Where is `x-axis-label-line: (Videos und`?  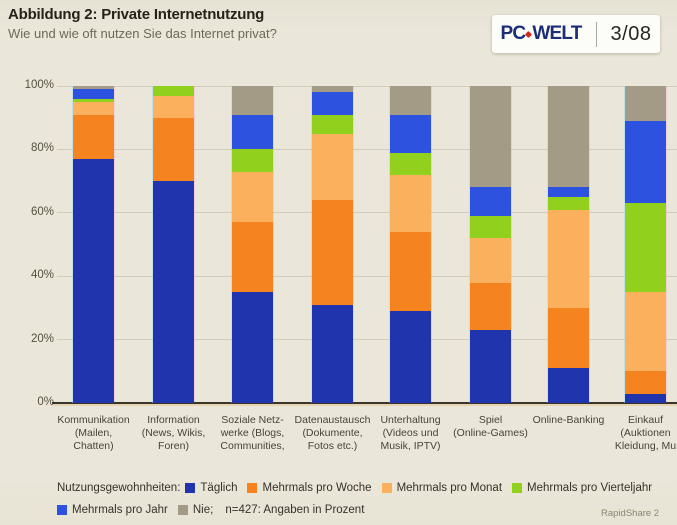
x-axis-label-line: (Videos und is located at coordinates (410, 433).